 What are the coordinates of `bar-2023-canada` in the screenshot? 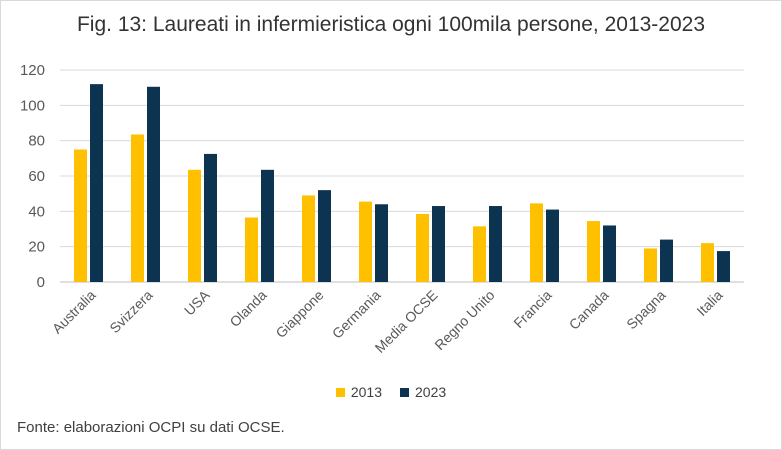 It's located at (609, 253).